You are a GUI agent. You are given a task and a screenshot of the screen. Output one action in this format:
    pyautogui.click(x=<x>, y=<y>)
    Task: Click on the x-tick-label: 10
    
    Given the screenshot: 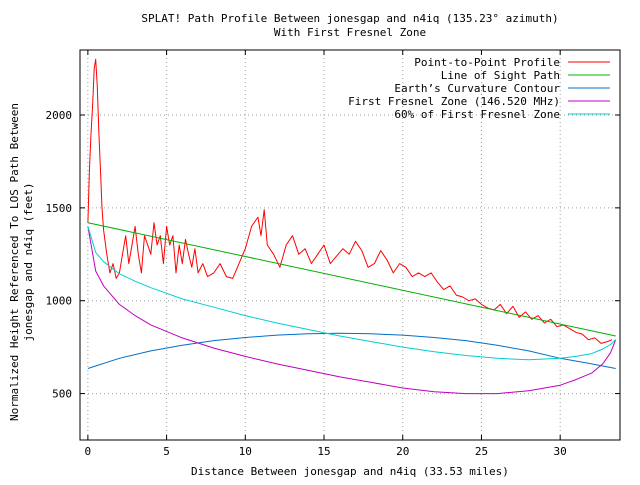 What is the action you would take?
    pyautogui.click(x=245, y=451)
    